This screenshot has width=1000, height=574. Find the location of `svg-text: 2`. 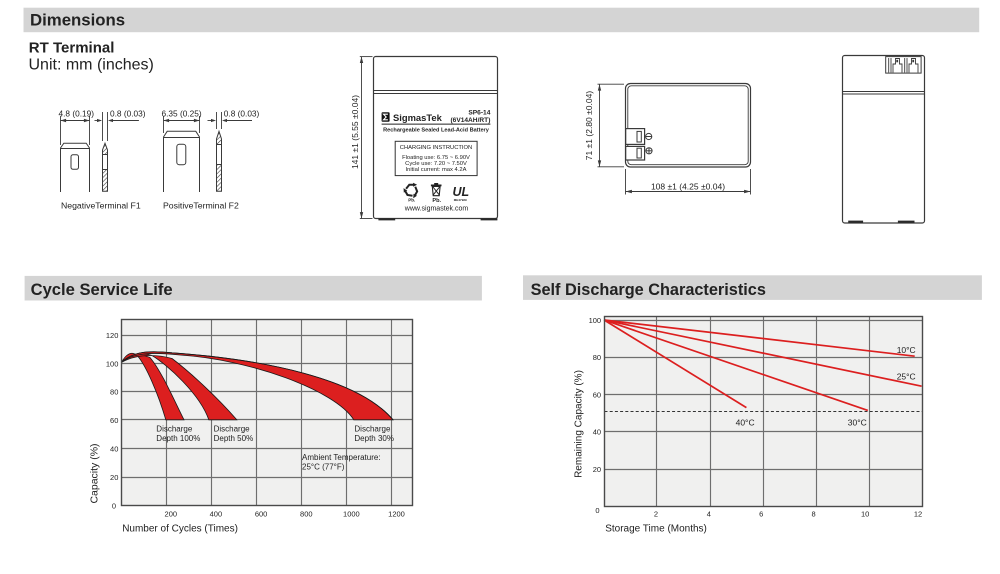

svg-text: 2 is located at coordinates (656, 514).